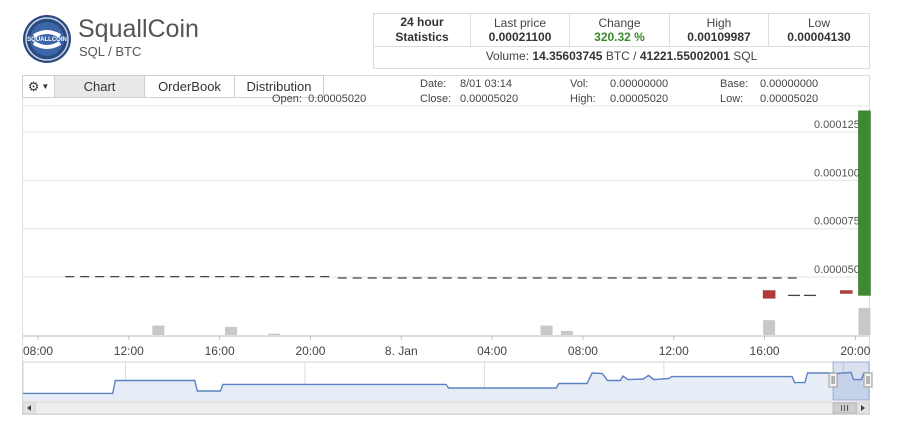 This screenshot has width=901, height=424. I want to click on stats-heading: 24 hour Statistics, so click(422, 30).